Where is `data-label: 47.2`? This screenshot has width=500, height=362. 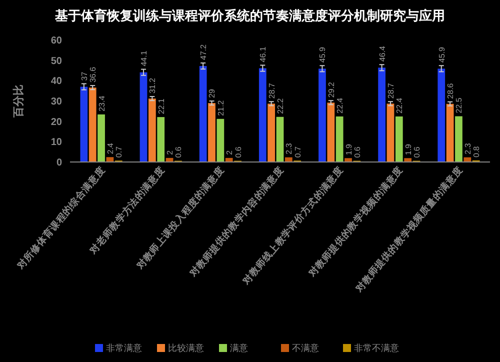
data-label: 47.2 is located at coordinates (203, 52).